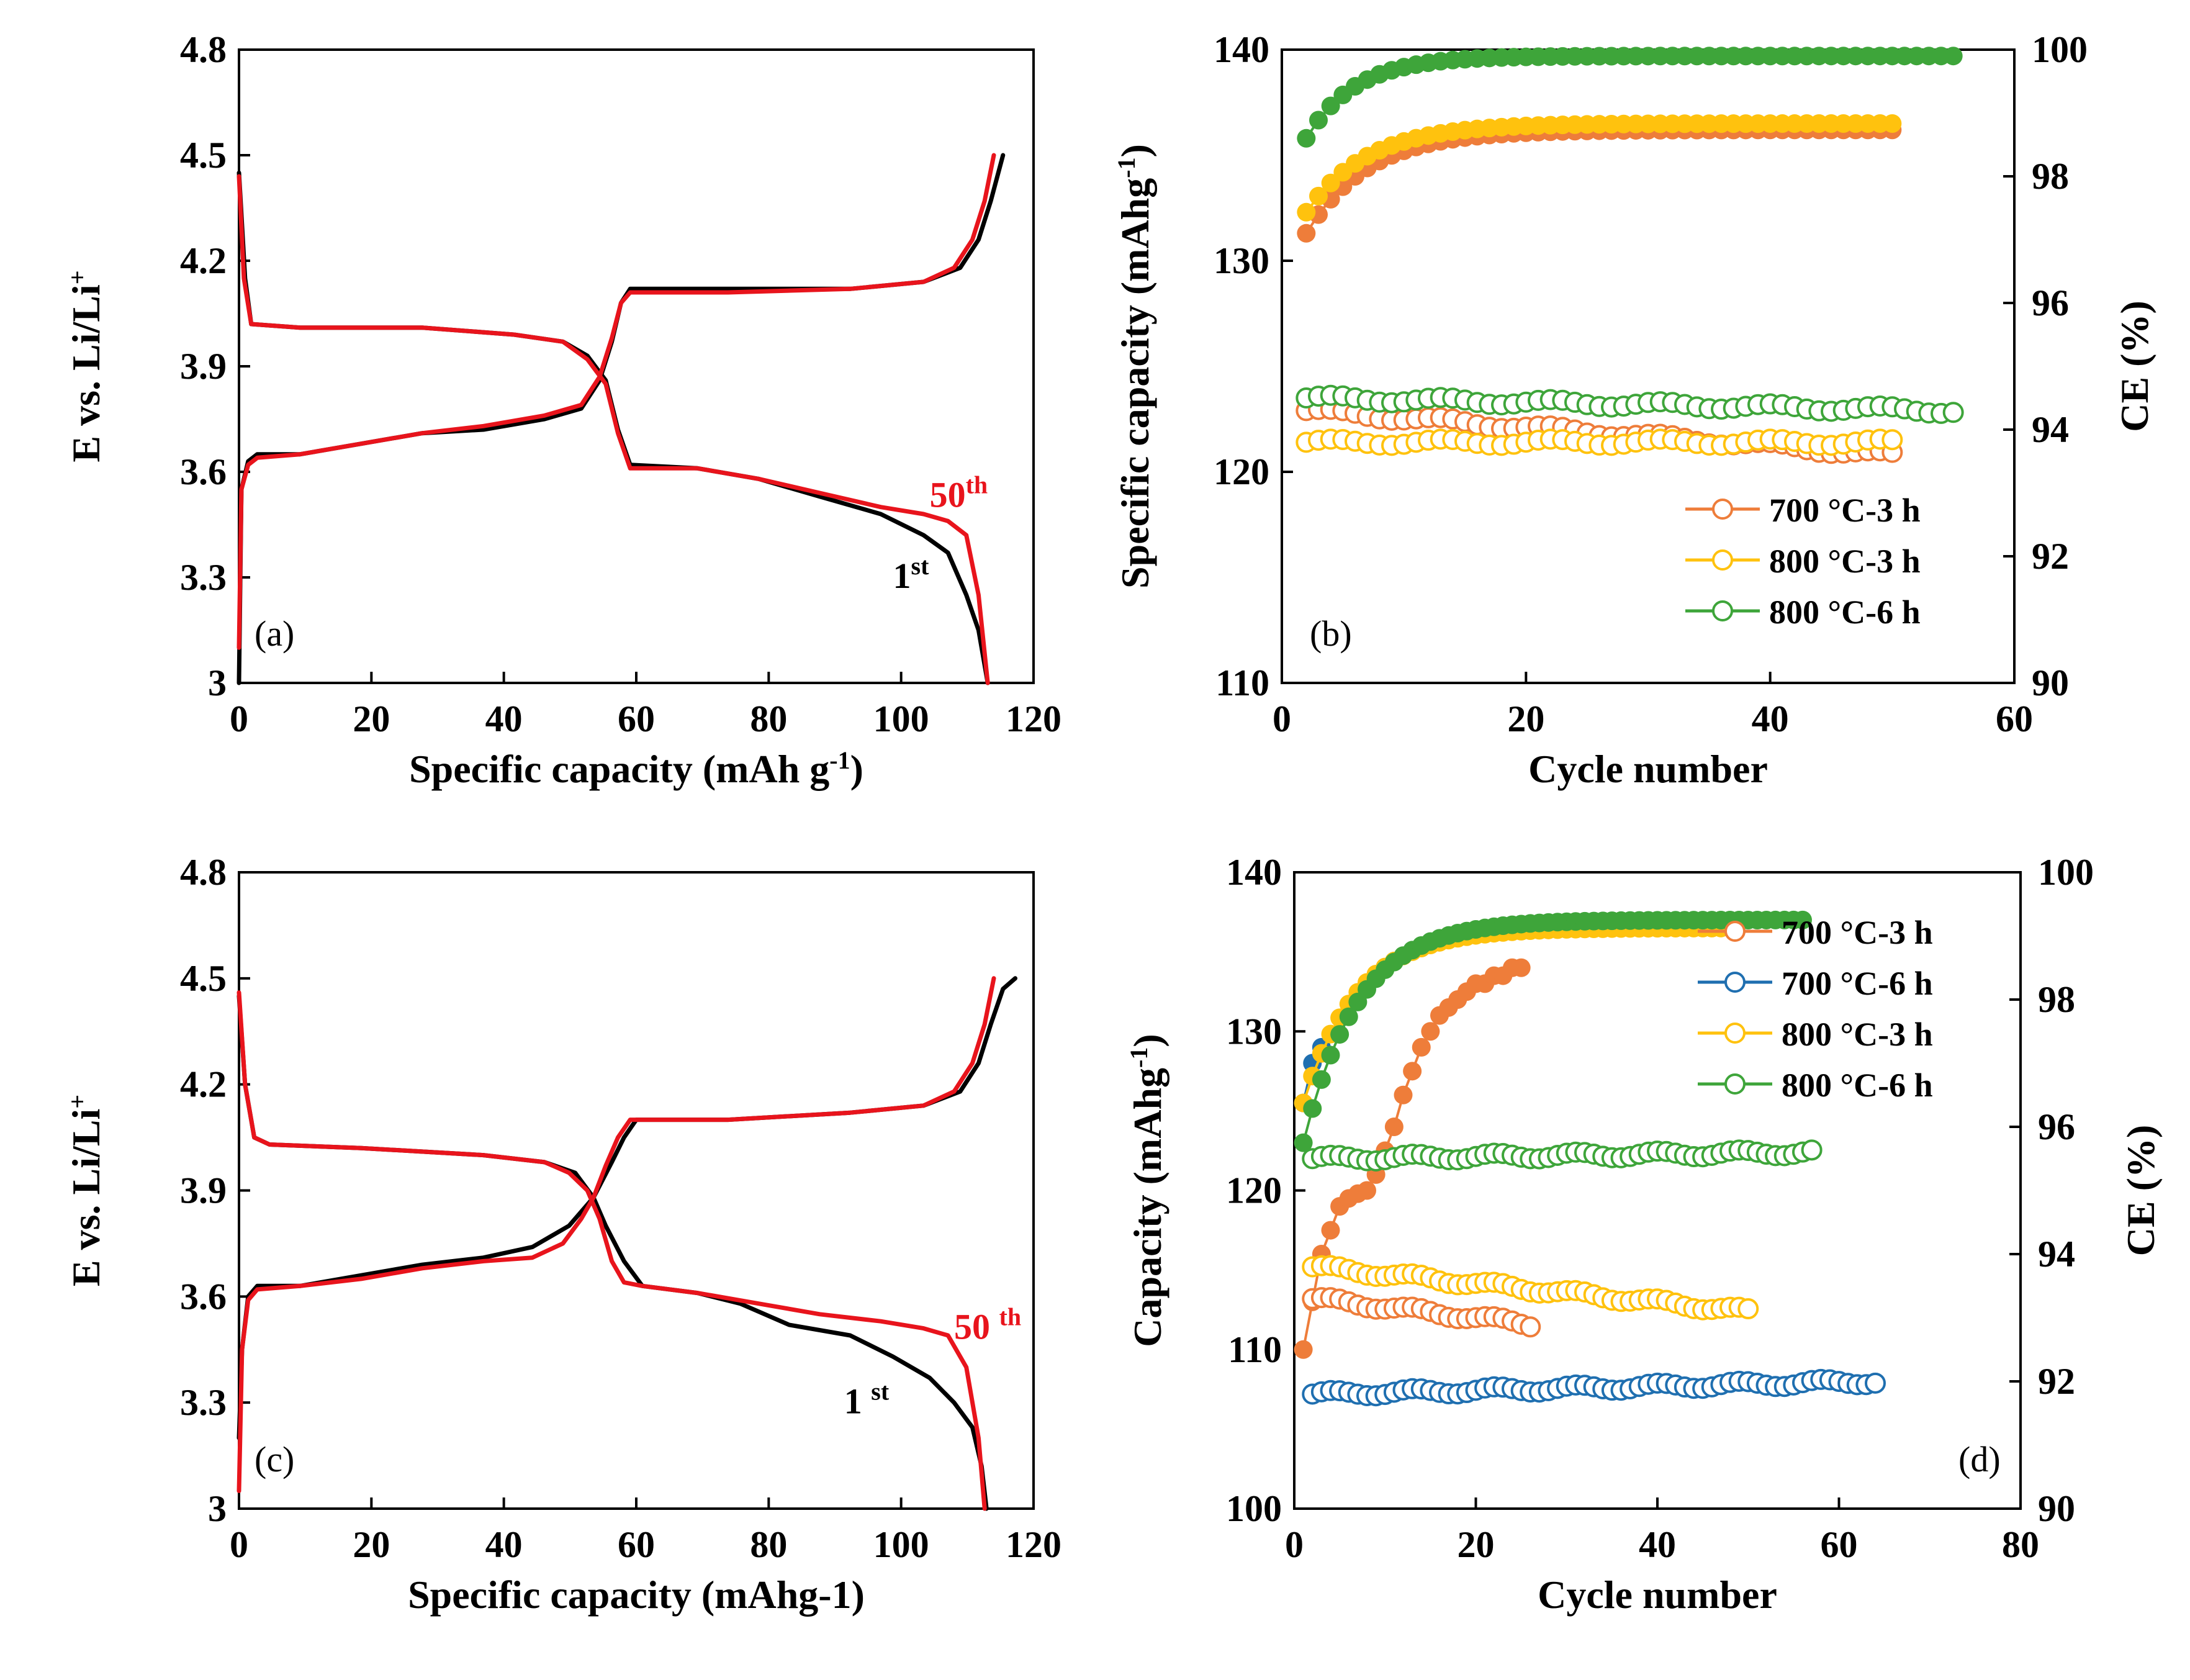  Describe the element at coordinates (2056, 999) in the screenshot. I see `y2-tick-label: 98` at that location.